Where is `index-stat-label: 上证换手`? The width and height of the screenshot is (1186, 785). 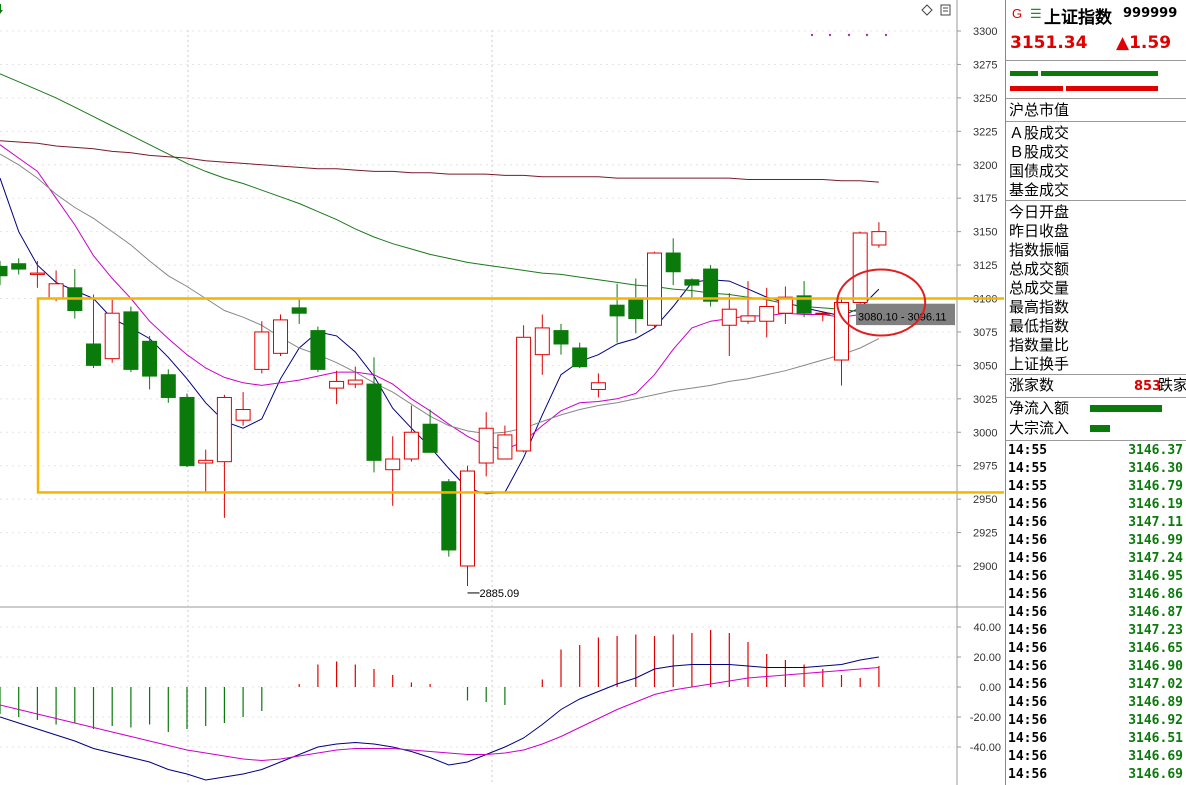
index-stat-label: 上证换手 is located at coordinates (1039, 364).